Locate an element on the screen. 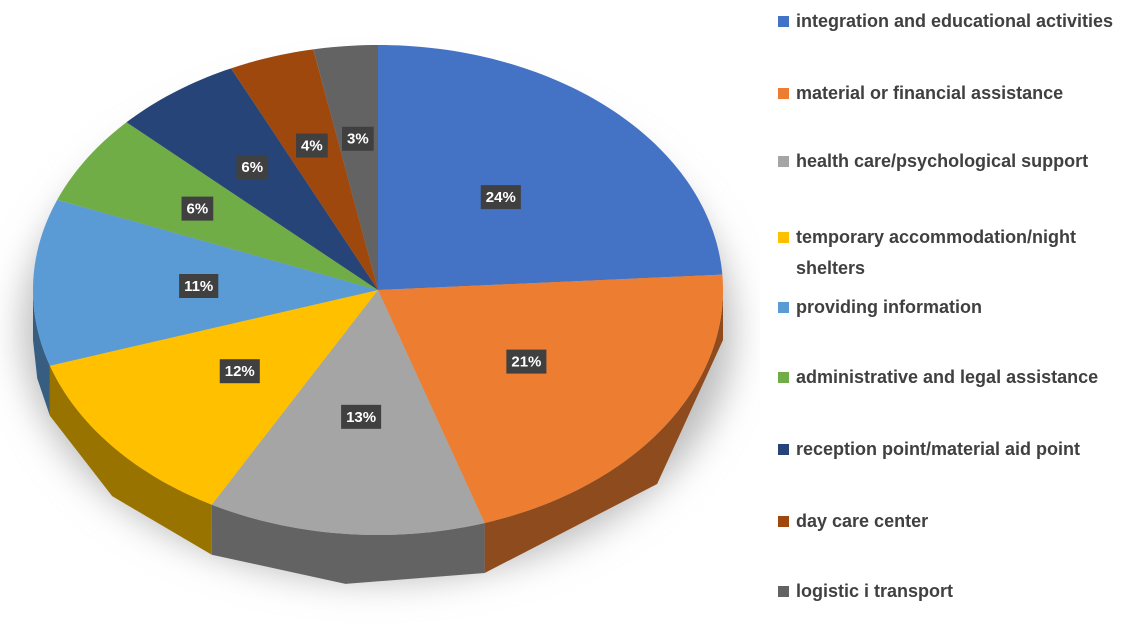  data-label: 11% is located at coordinates (198, 286).